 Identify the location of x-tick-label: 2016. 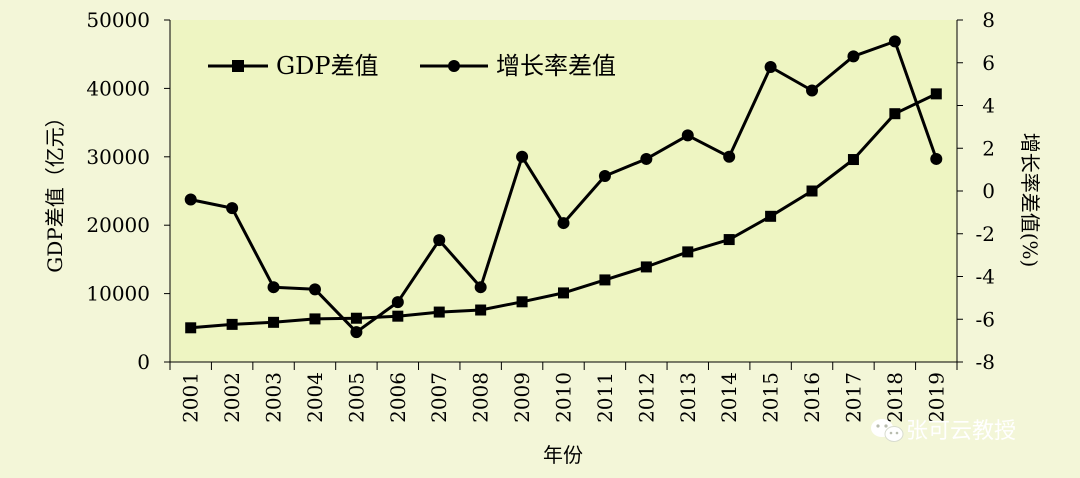
(812, 397).